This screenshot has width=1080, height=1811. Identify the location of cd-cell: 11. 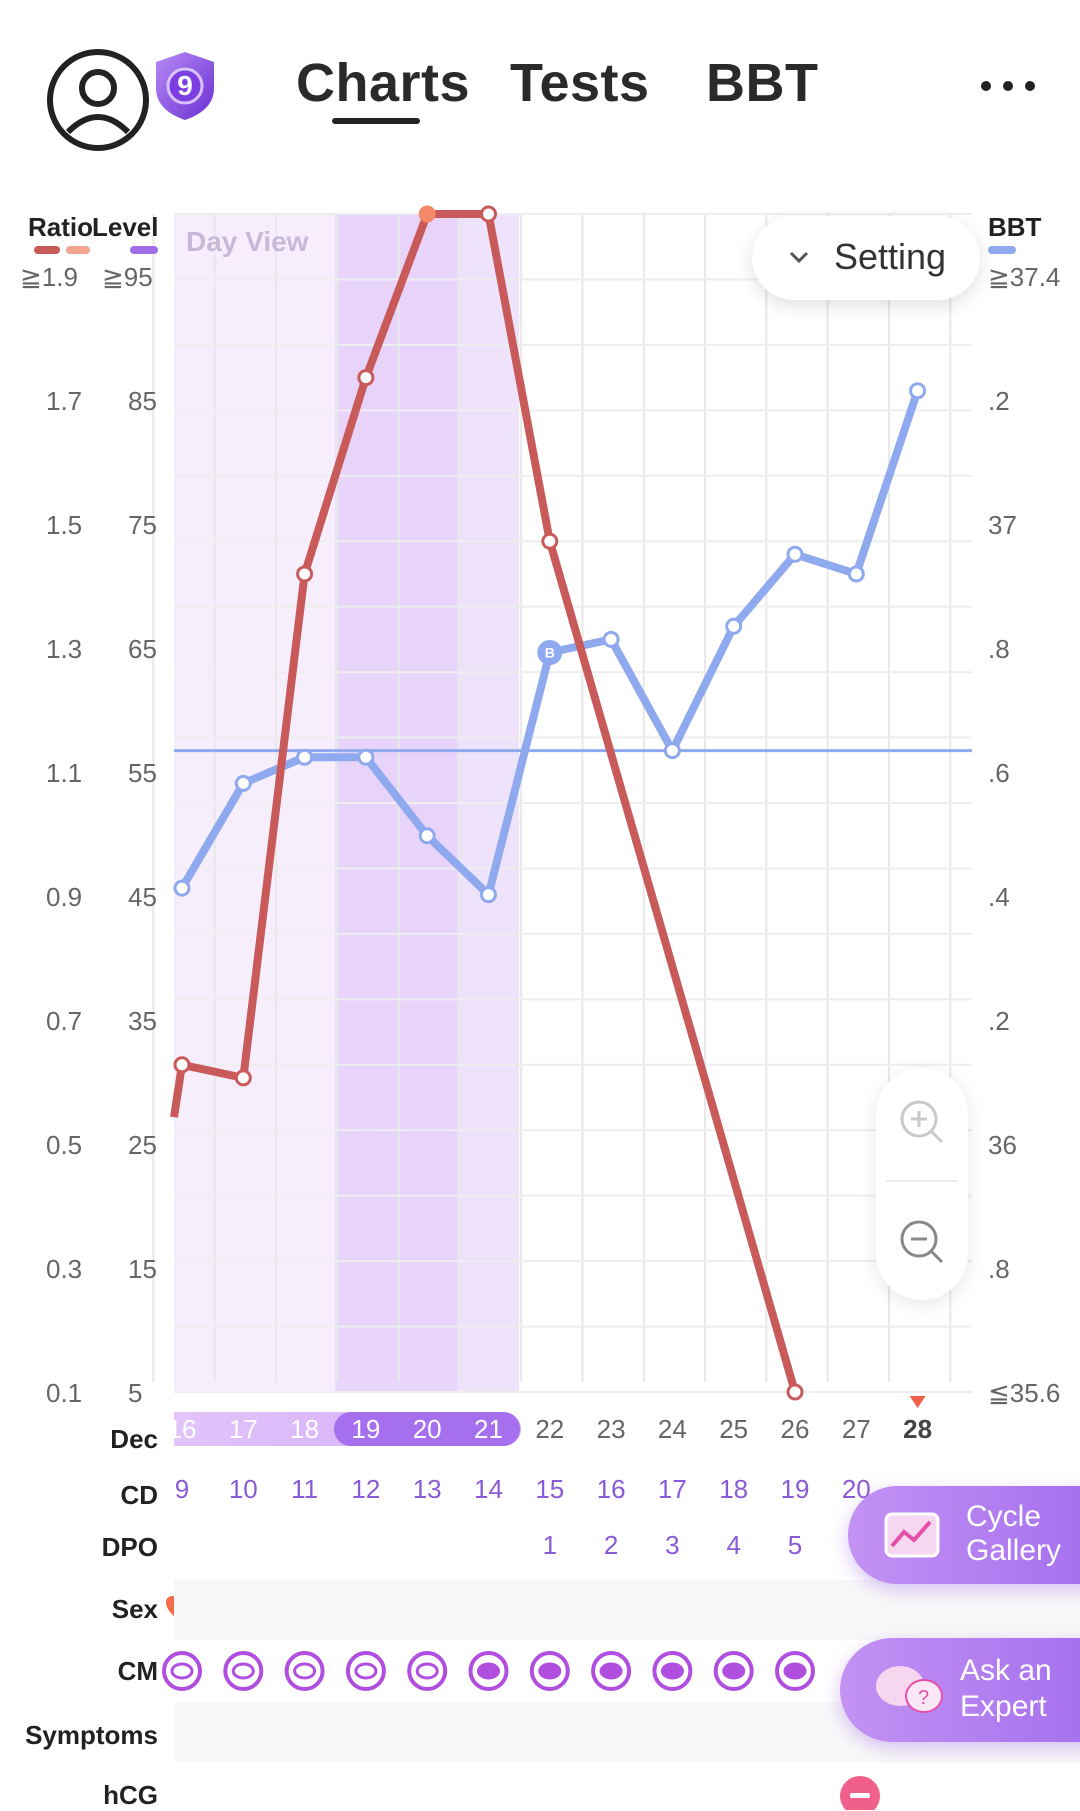
(305, 1489).